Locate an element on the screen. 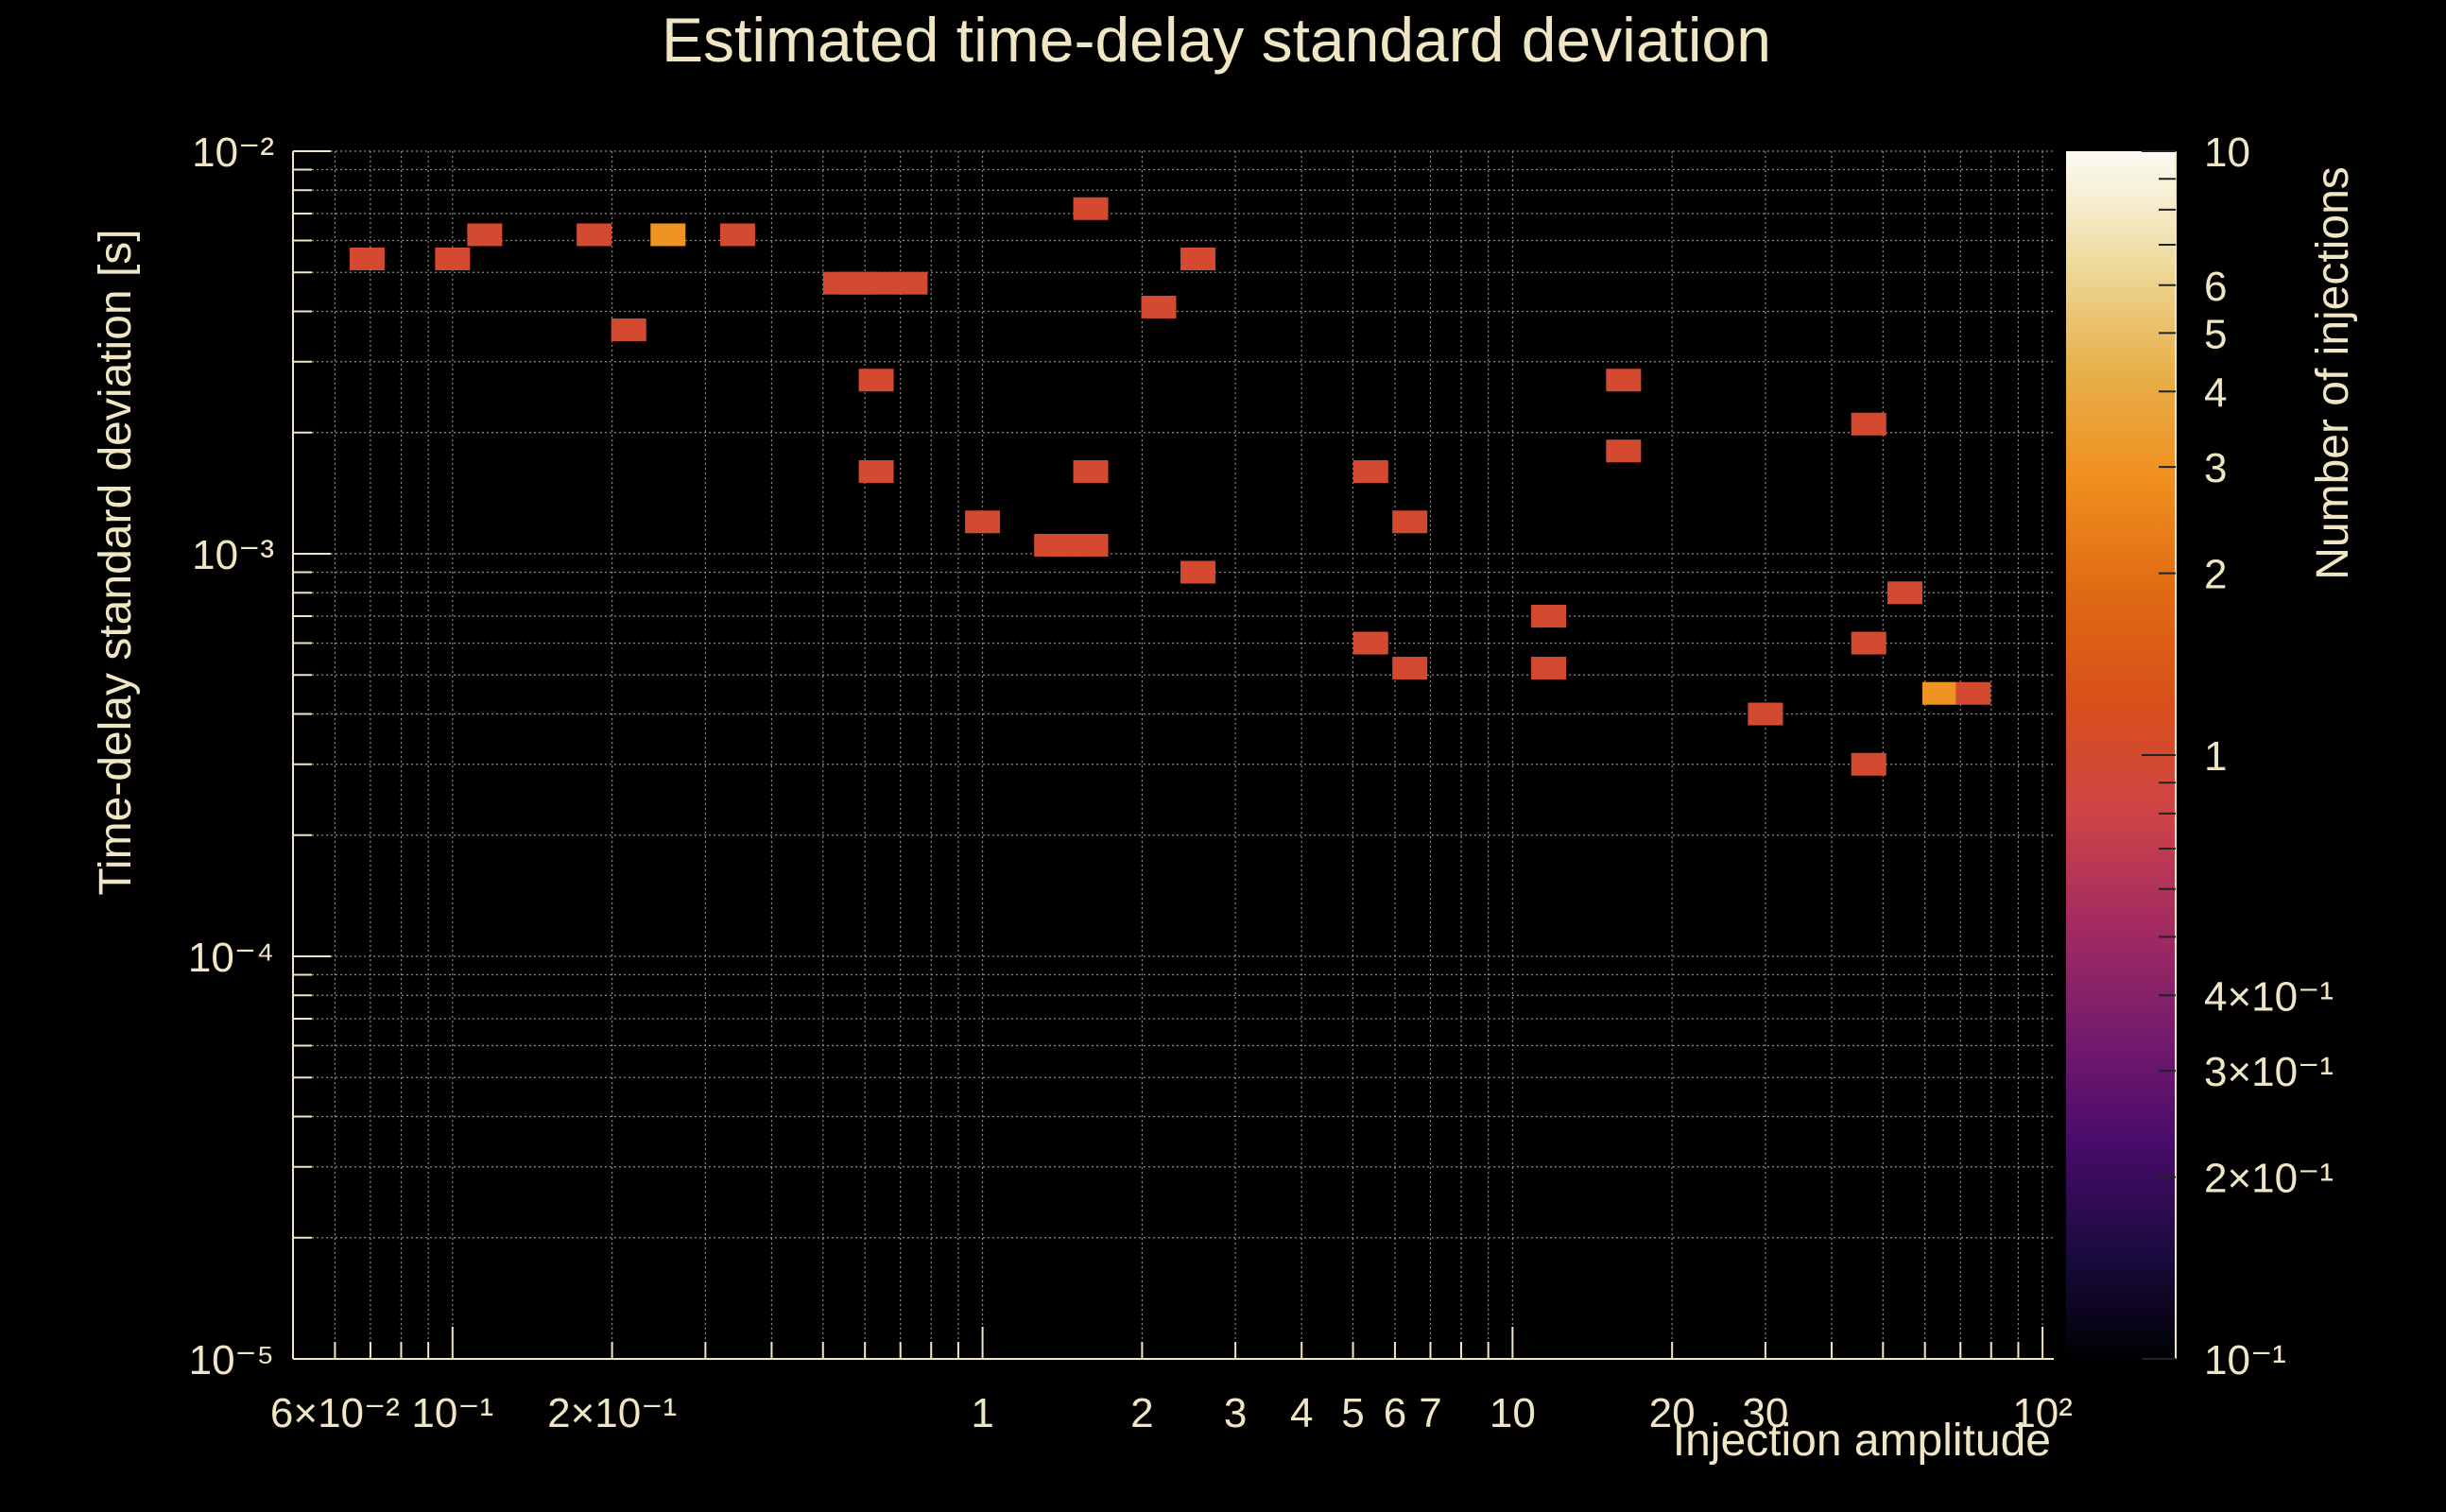 Image resolution: width=2446 pixels, height=1512 pixels. colorbar-tick-label: 2×10⁻¹ is located at coordinates (2269, 1179).